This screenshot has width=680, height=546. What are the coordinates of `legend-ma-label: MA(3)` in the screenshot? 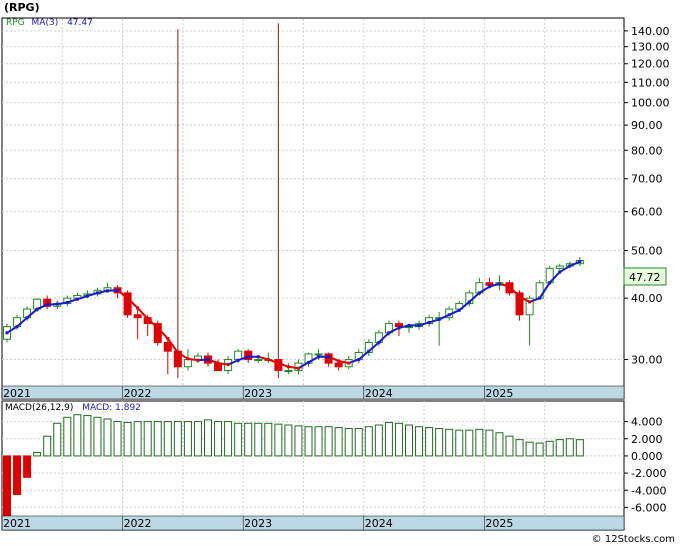 It's located at (45, 23).